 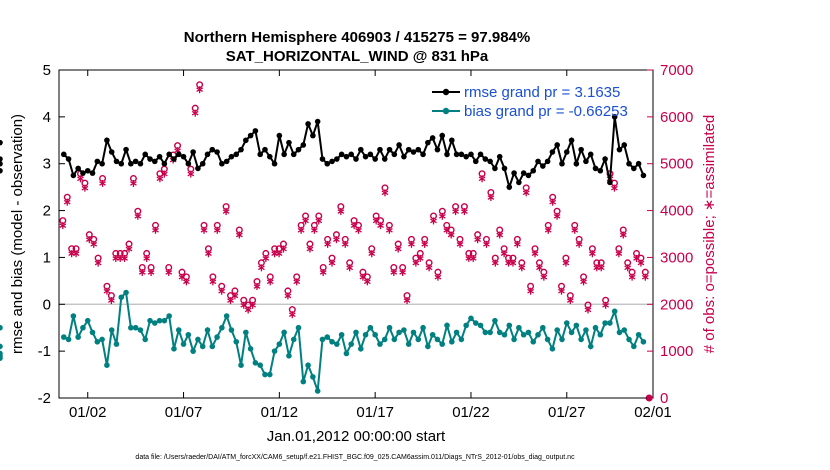 I want to click on legend-rmse-marker, so click(x=446, y=92).